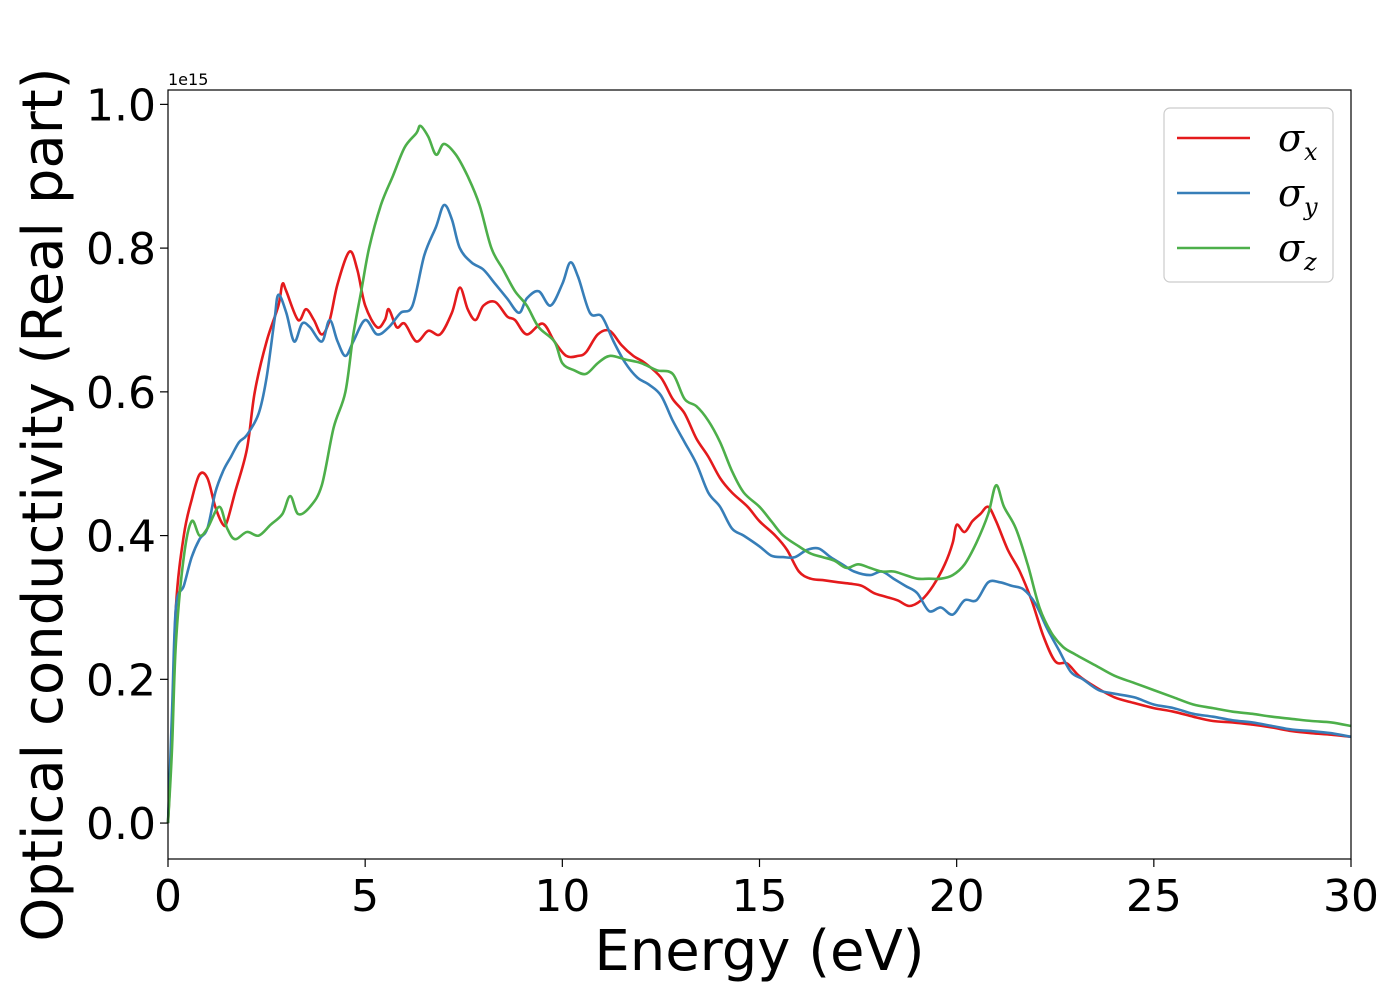  What do you see at coordinates (127, 465) in the screenshot?
I see `y-axis: 0.0 0.2 0.4 0.6 0.8 1.0` at bounding box center [127, 465].